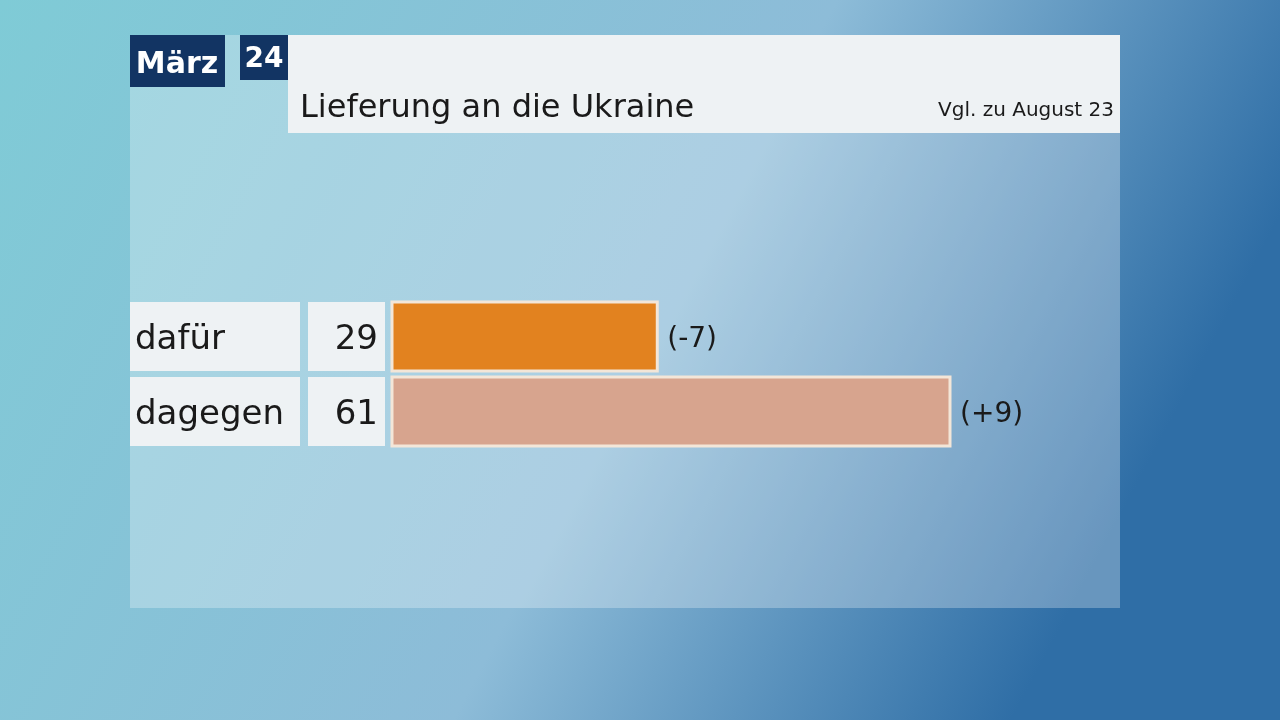 The height and width of the screenshot is (720, 1280). Describe the element at coordinates (209, 60) in the screenshot. I see `text: März 24` at that location.